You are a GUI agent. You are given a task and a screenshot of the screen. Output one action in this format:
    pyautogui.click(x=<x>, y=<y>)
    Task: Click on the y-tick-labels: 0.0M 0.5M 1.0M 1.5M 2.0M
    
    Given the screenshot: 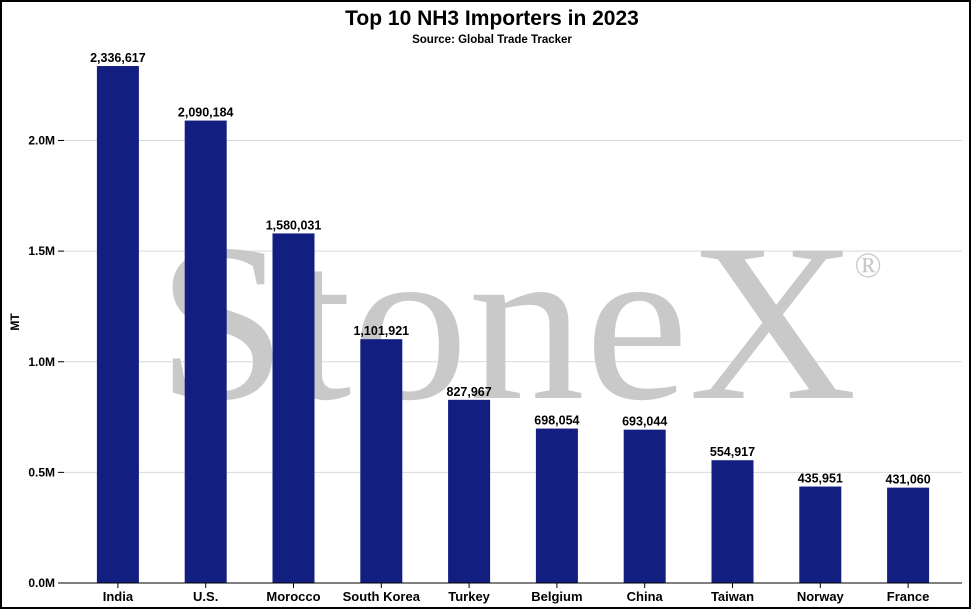 What is the action you would take?
    pyautogui.click(x=46, y=362)
    